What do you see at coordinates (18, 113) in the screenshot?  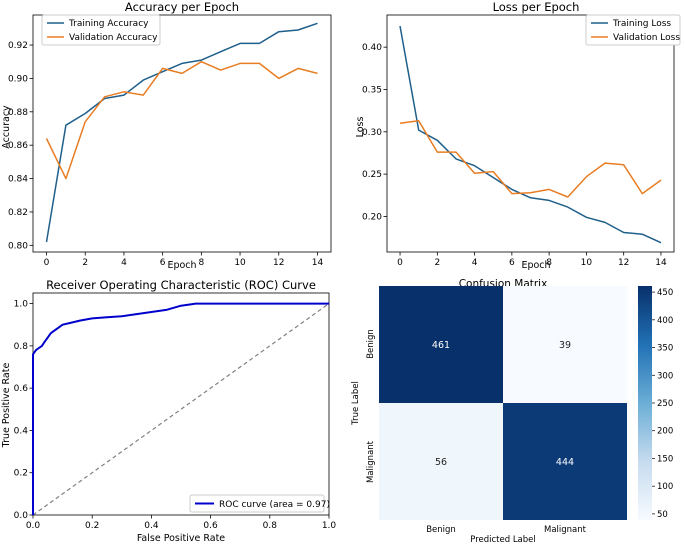 I see `accuracy-ytick-label: 0.88` at bounding box center [18, 113].